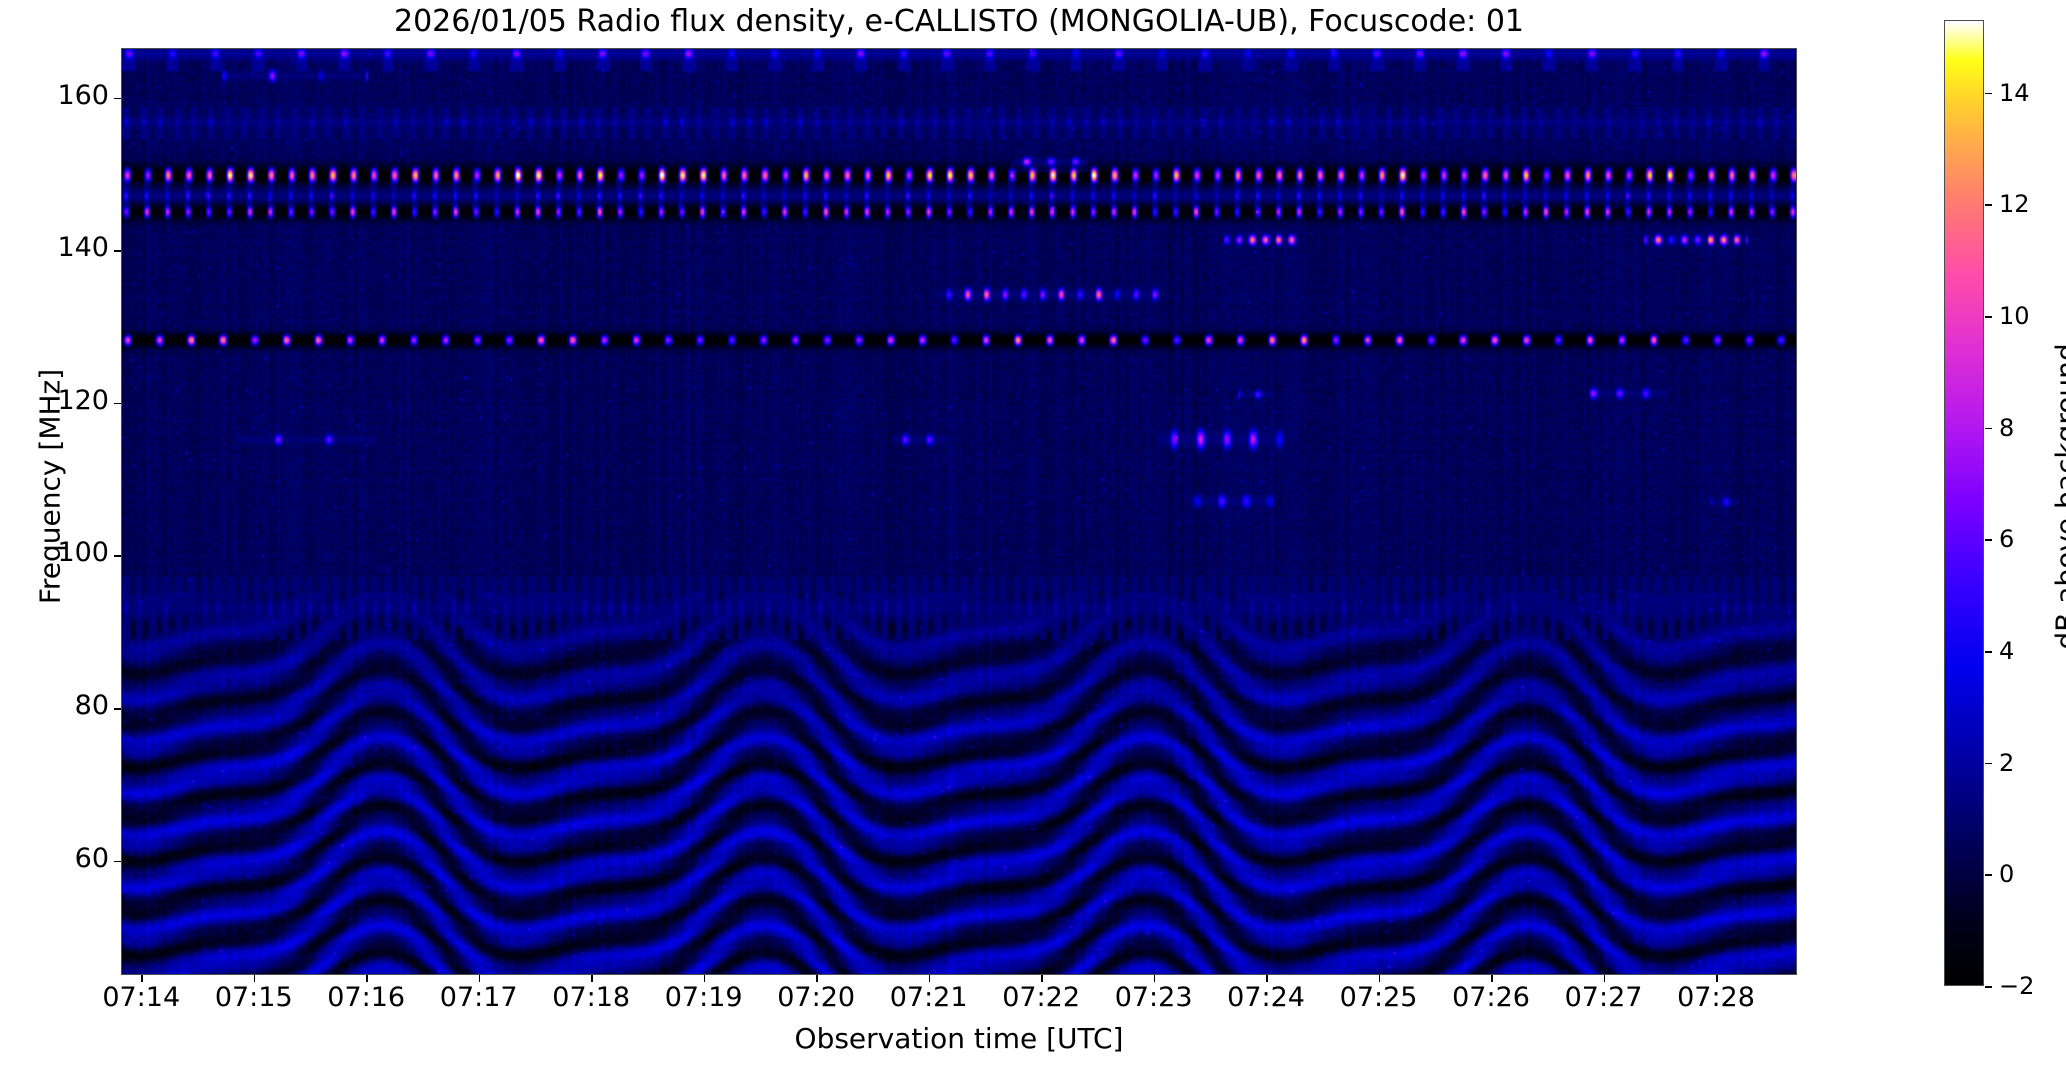 The width and height of the screenshot is (2066, 1067). I want to click on colorbar-gradient, so click(1964, 503).